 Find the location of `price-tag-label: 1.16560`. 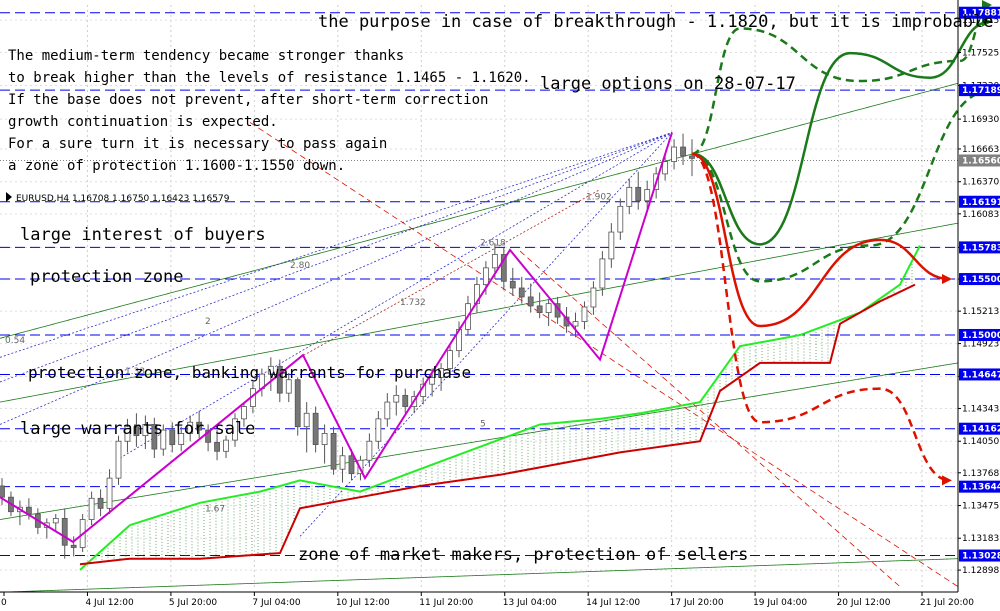

price-tag-label: 1.16560 is located at coordinates (981, 161).